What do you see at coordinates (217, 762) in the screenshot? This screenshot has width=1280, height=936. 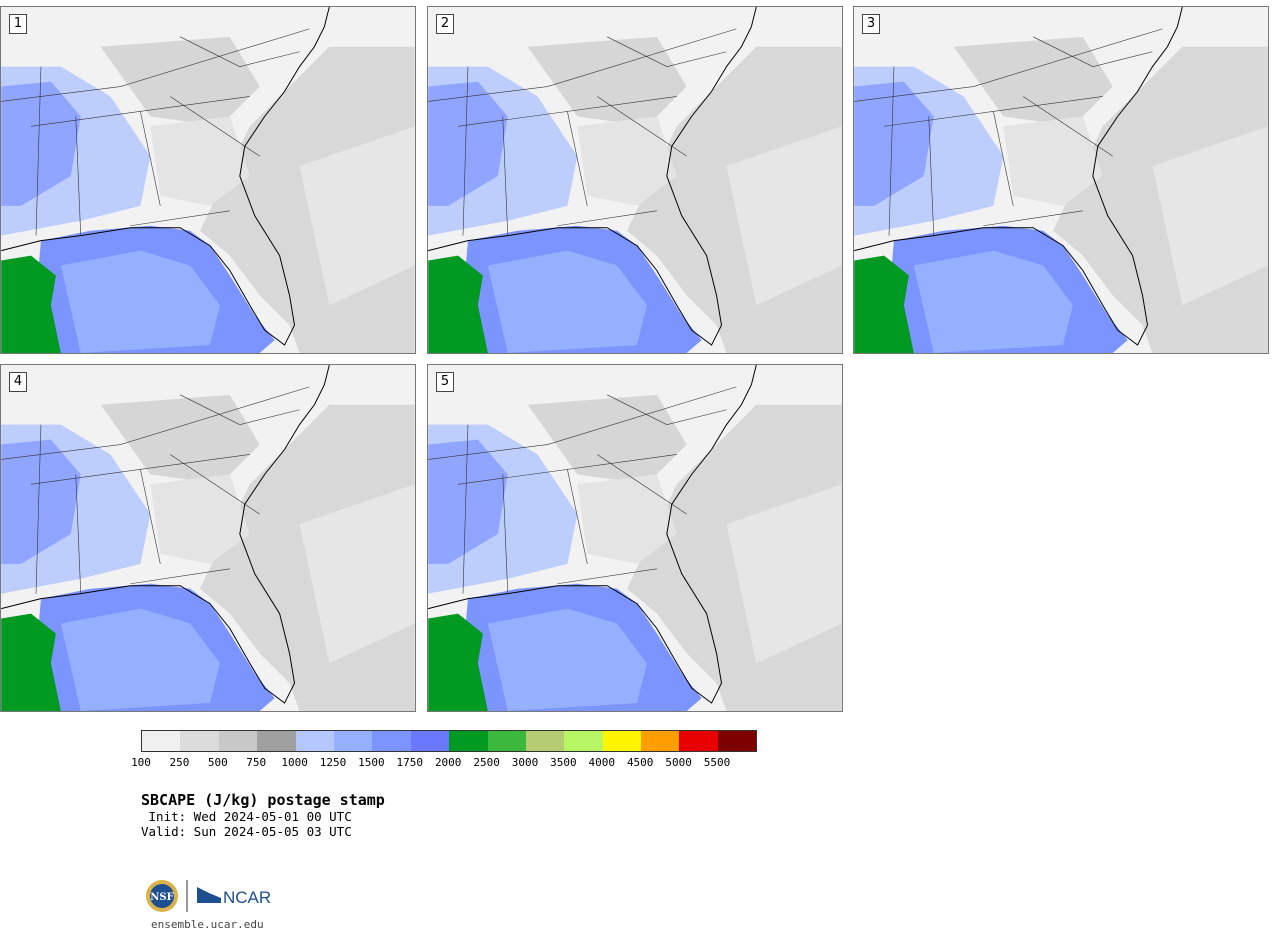 I see `colorbar-tick-label: 500` at bounding box center [217, 762].